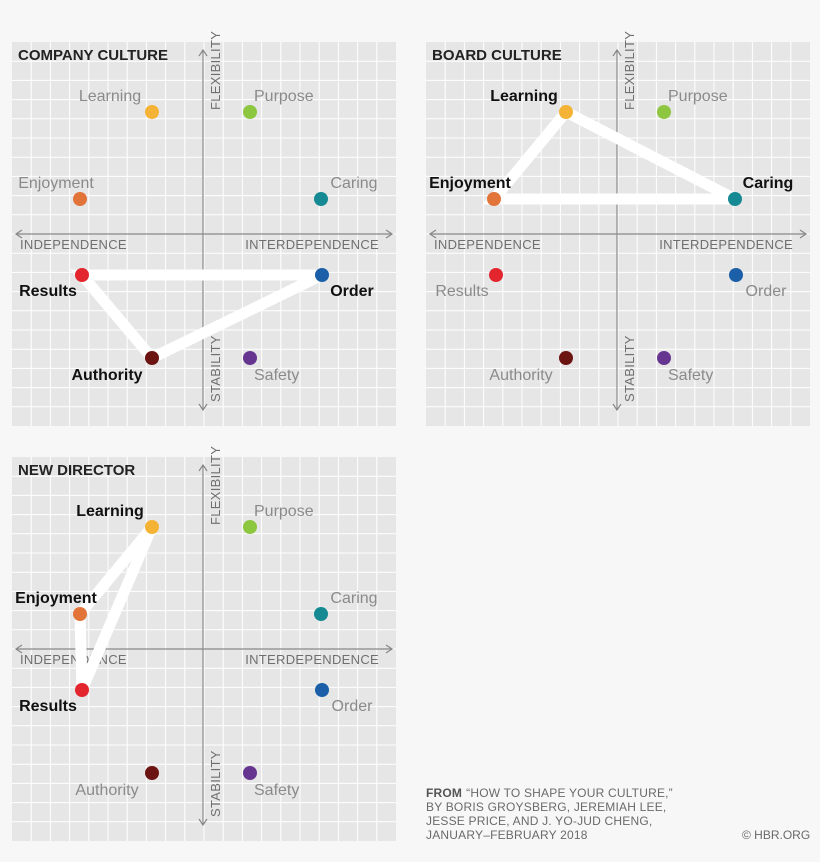 Image resolution: width=820 pixels, height=862 pixels. What do you see at coordinates (497, 55) in the screenshot?
I see `panel-title: BOARD CULTURE` at bounding box center [497, 55].